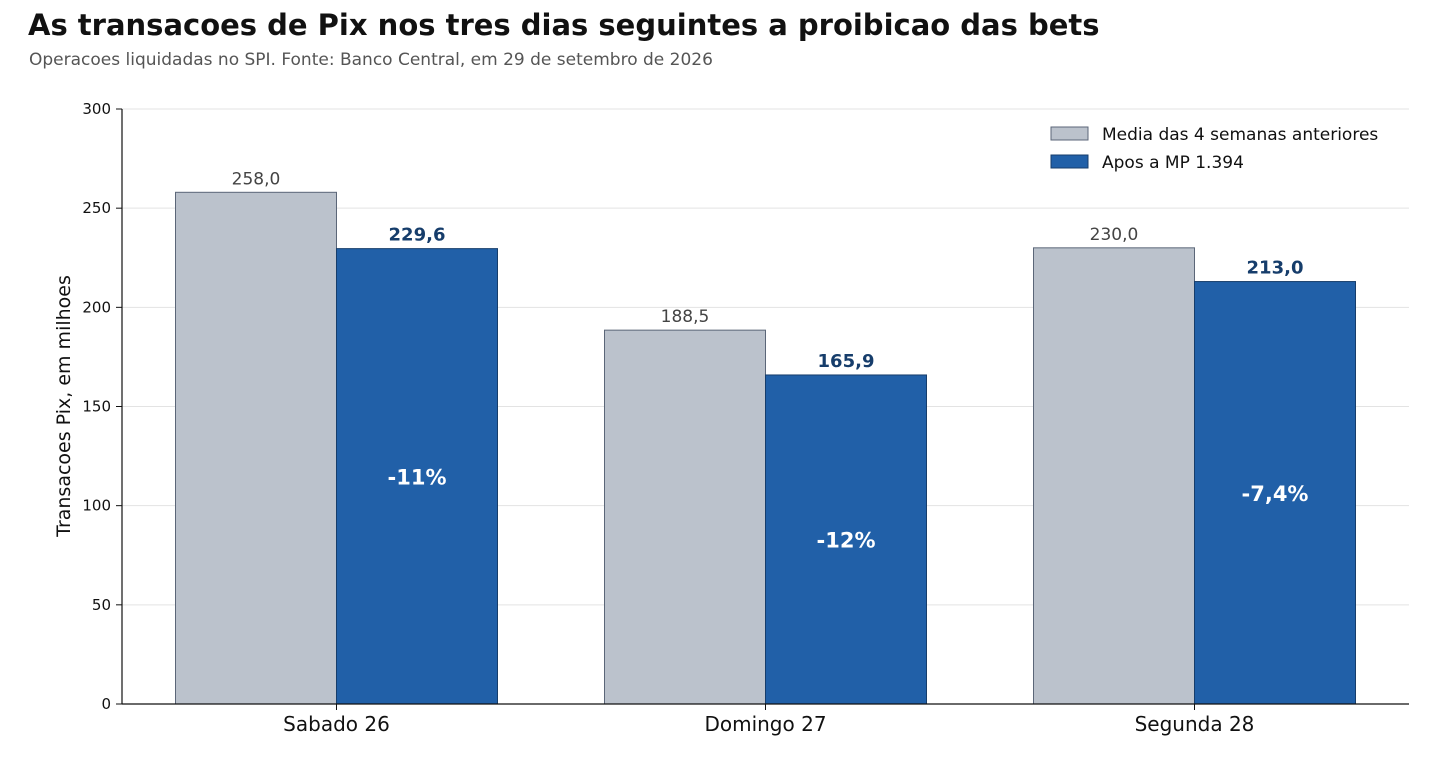 Image resolution: width=1437 pixels, height=782 pixels. What do you see at coordinates (106, 704) in the screenshot?
I see `y-tick-label: 0` at bounding box center [106, 704].